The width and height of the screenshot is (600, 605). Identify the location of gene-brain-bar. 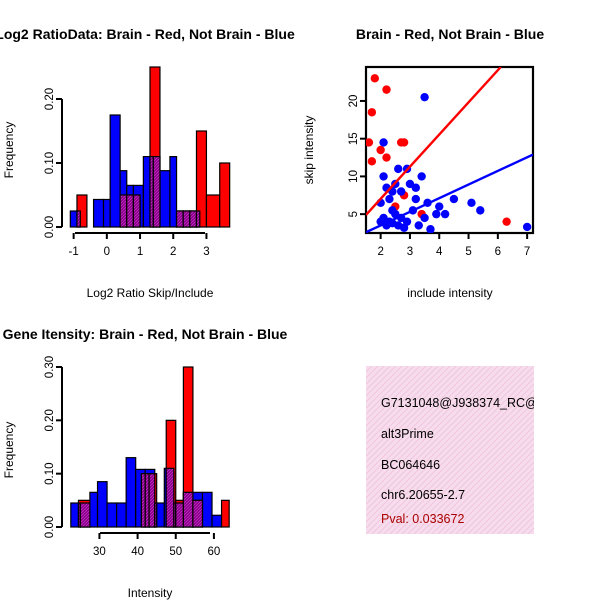
(225, 513).